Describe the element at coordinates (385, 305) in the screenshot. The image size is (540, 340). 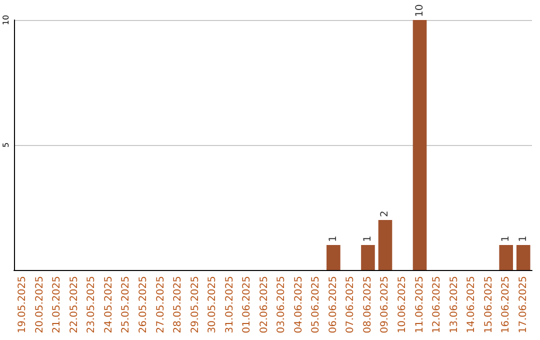
I see `x-tick-label: 09.06.2025` at that location.